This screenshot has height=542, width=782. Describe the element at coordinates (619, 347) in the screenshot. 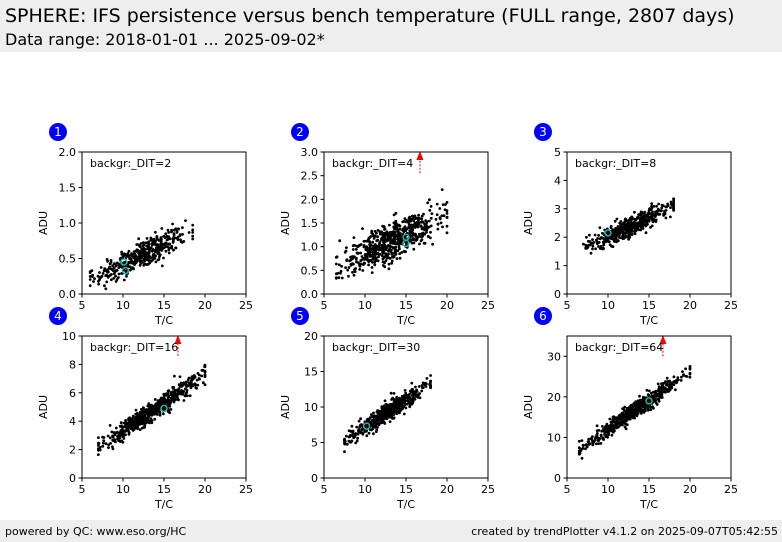

I see `panel-label: backgr:_DIT=64` at that location.